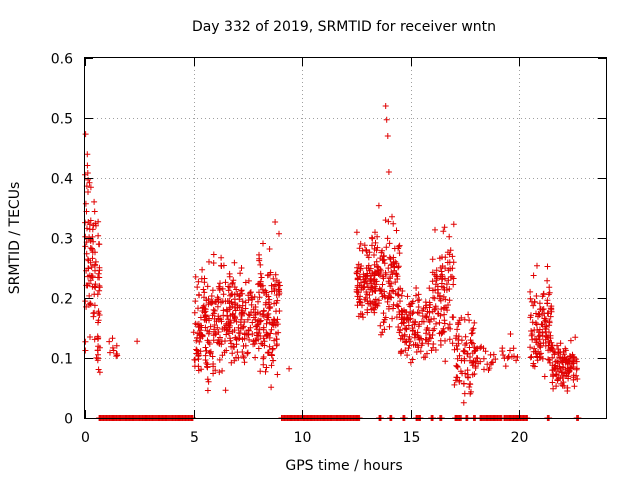 The image size is (640, 480). I want to click on y-tick-label: 0.3, so click(62, 240).